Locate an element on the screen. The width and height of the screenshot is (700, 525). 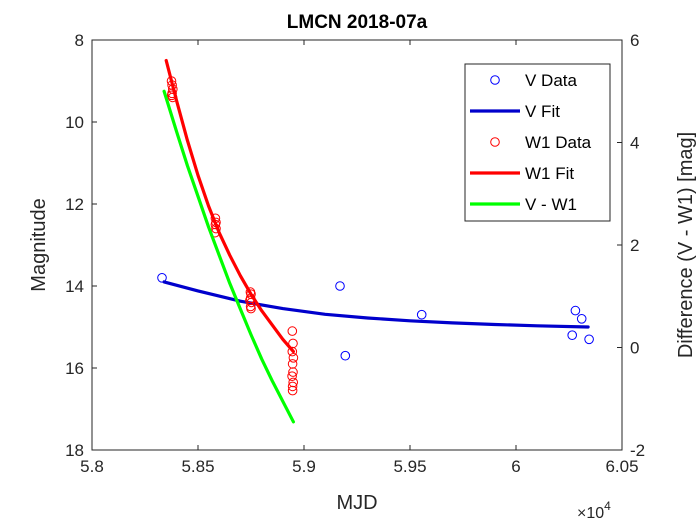
x-tick-label: 6 is located at coordinates (515, 466).